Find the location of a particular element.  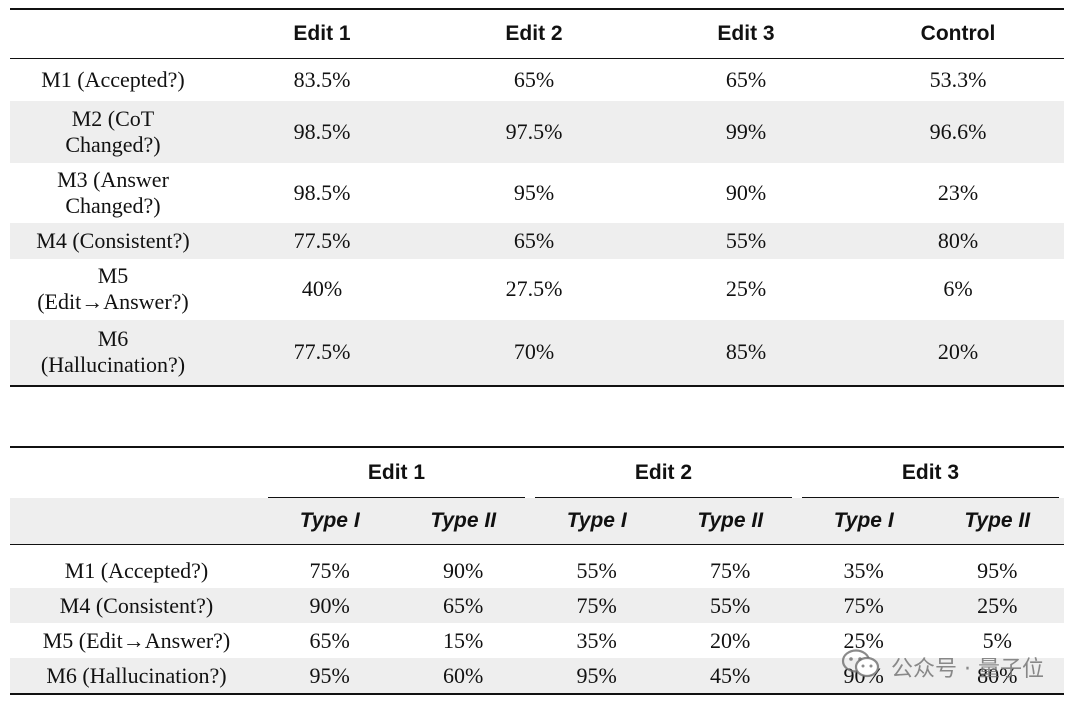

table1-header-control: Control is located at coordinates (958, 33).